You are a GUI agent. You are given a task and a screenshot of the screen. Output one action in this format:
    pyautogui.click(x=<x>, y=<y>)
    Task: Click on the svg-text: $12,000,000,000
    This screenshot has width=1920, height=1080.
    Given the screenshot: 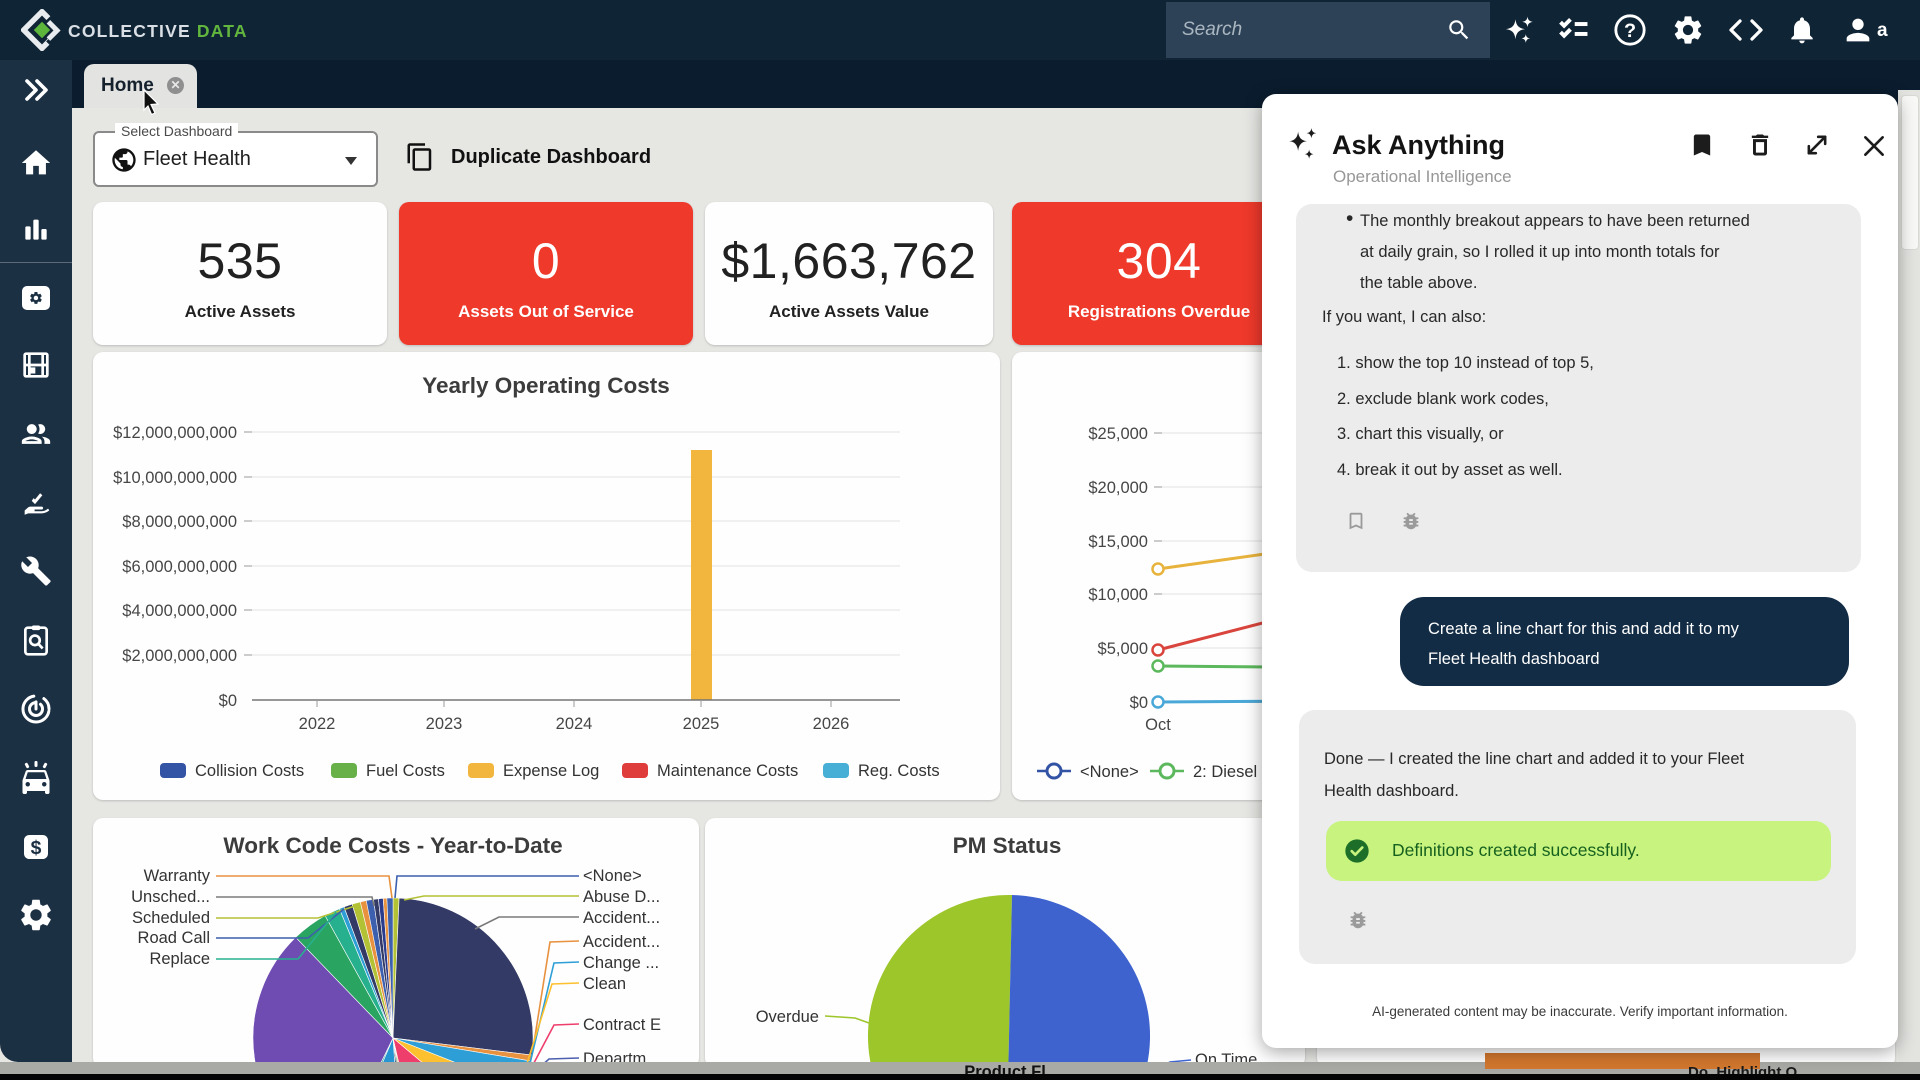 What is the action you would take?
    pyautogui.click(x=175, y=433)
    